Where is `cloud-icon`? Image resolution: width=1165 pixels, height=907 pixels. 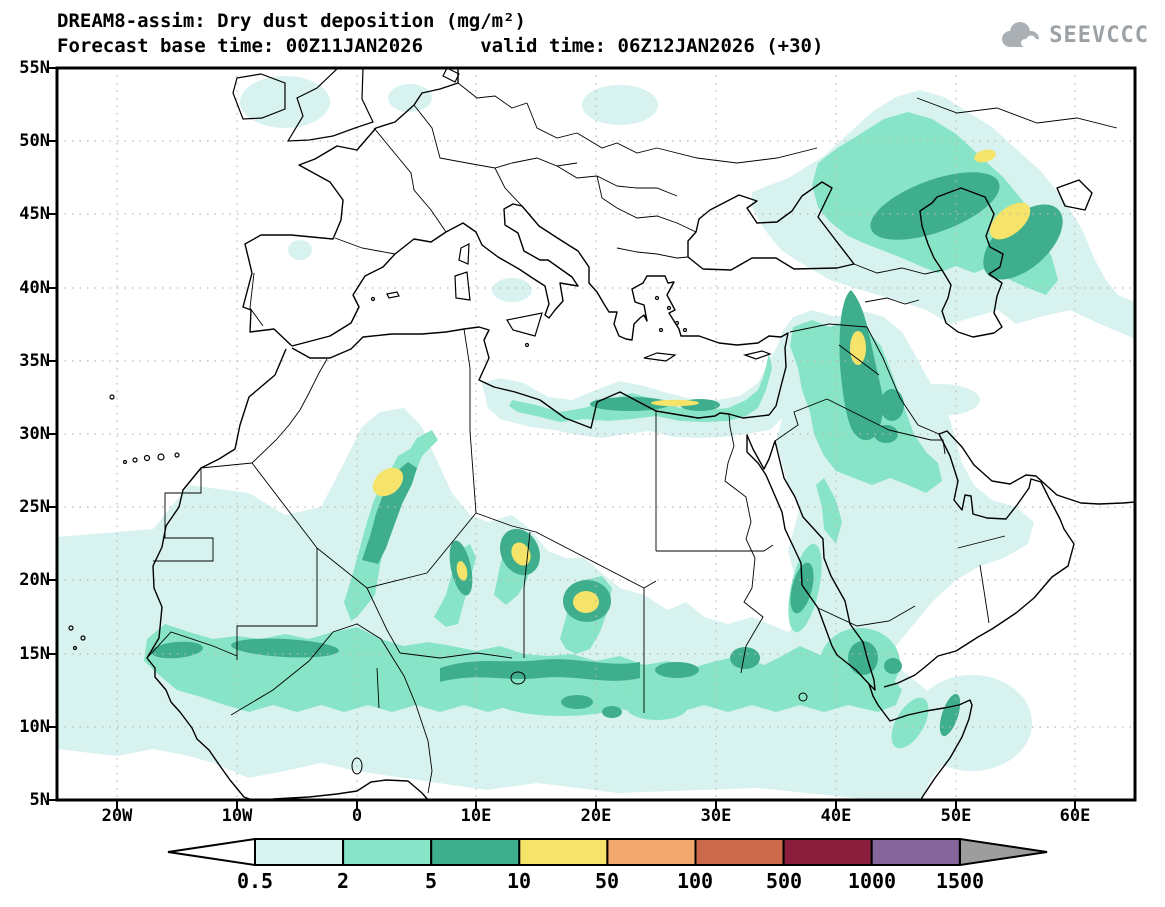
cloud-icon is located at coordinates (1022, 35).